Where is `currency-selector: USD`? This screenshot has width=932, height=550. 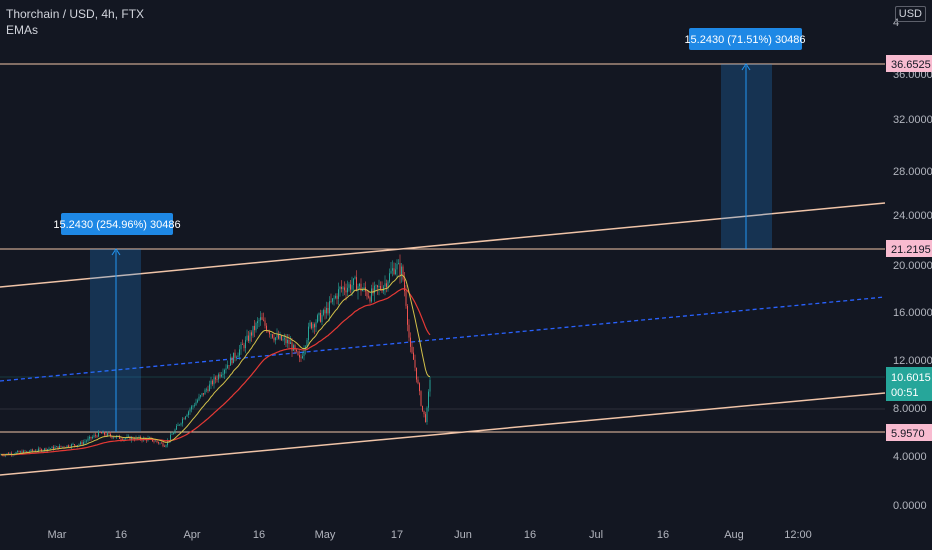 currency-selector: USD is located at coordinates (910, 14).